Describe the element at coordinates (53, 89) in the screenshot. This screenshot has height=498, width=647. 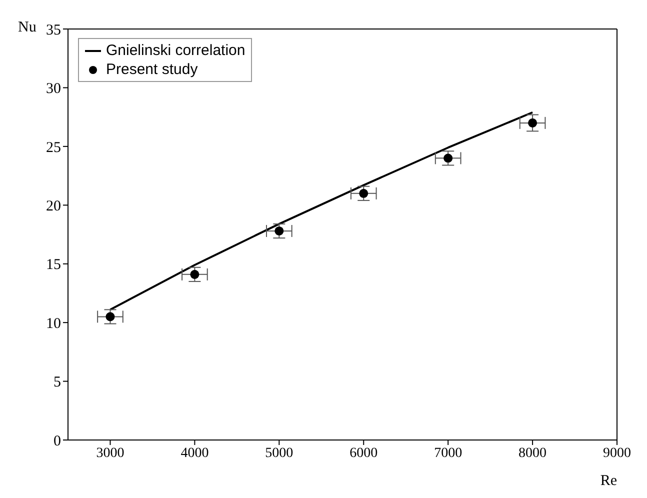
I see `y-tick-label: 30` at that location.